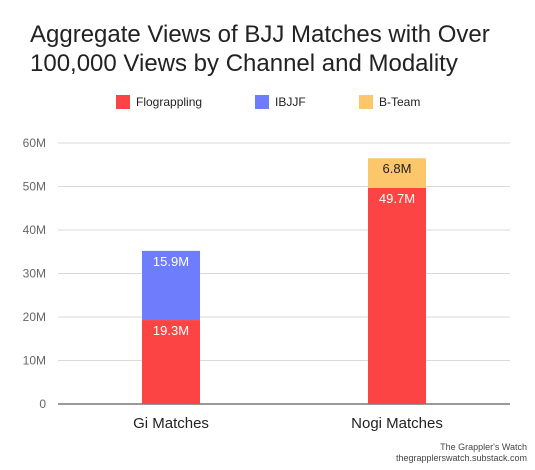 The width and height of the screenshot is (535, 470). What do you see at coordinates (34, 187) in the screenshot?
I see `y-tick-label: 50M` at bounding box center [34, 187].